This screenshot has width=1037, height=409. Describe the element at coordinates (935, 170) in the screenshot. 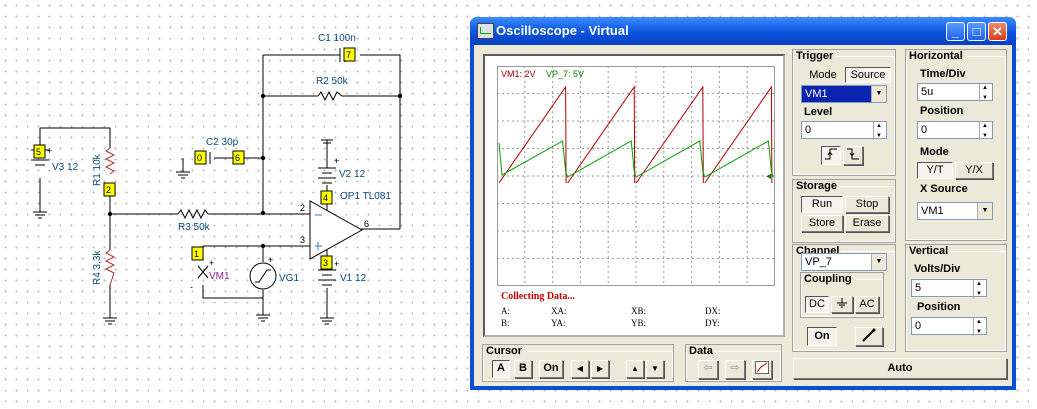

I see `mode-yt-button: Y/T` at that location.